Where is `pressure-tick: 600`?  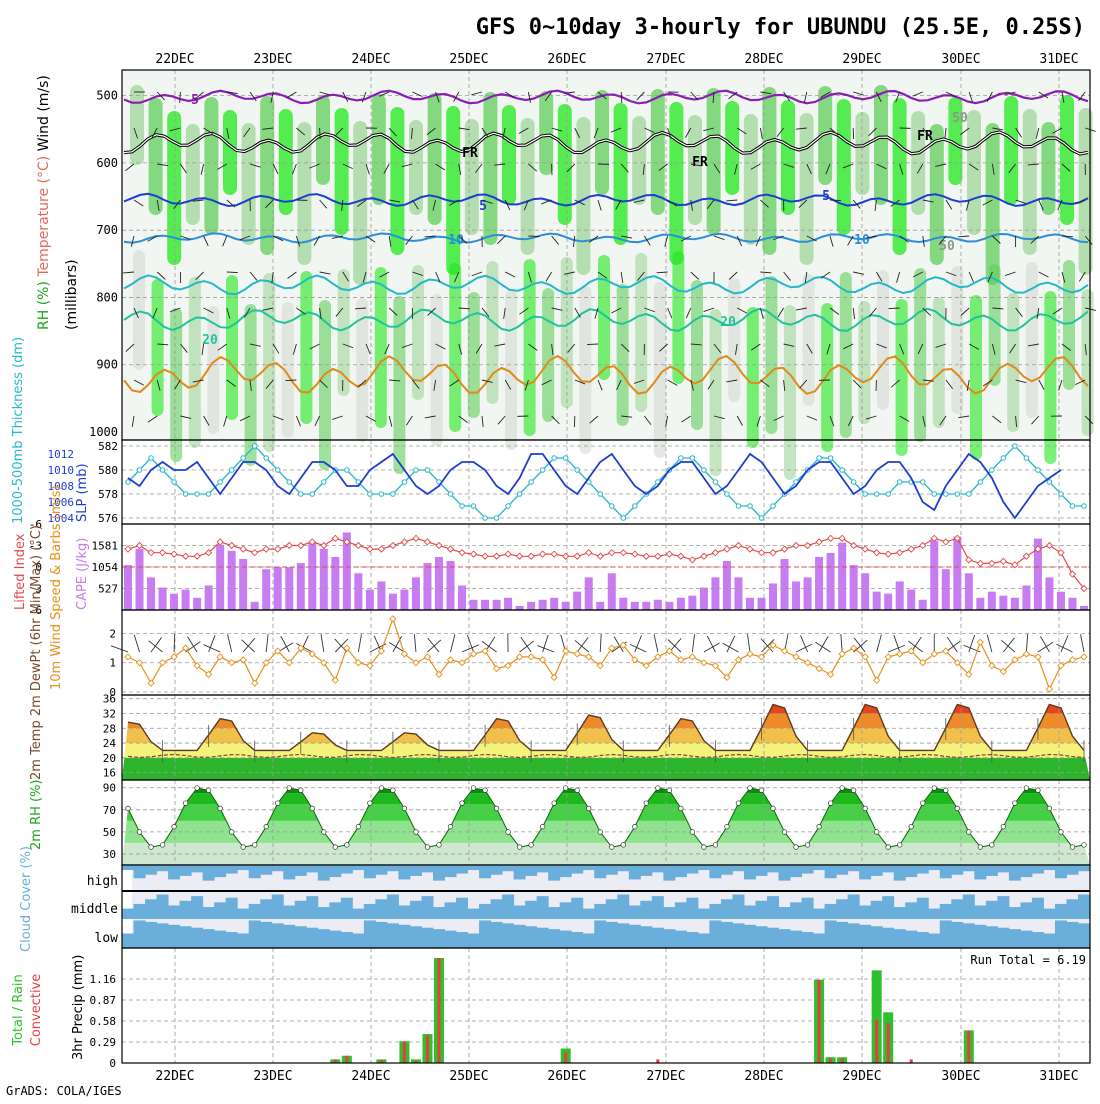
pressure-tick: 600 is located at coordinates (107, 163).